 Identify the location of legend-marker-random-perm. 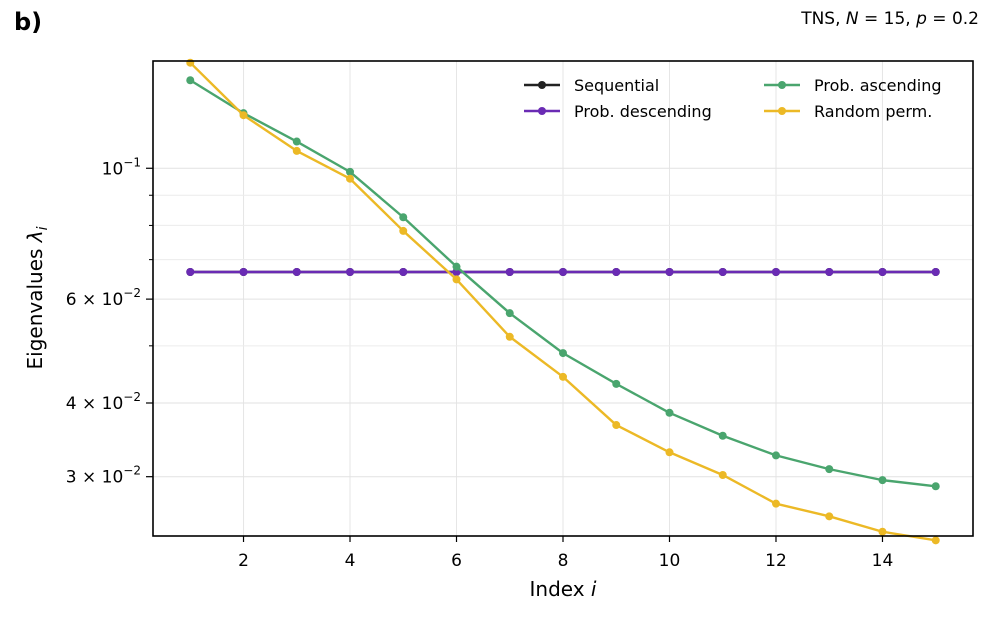
(782, 111).